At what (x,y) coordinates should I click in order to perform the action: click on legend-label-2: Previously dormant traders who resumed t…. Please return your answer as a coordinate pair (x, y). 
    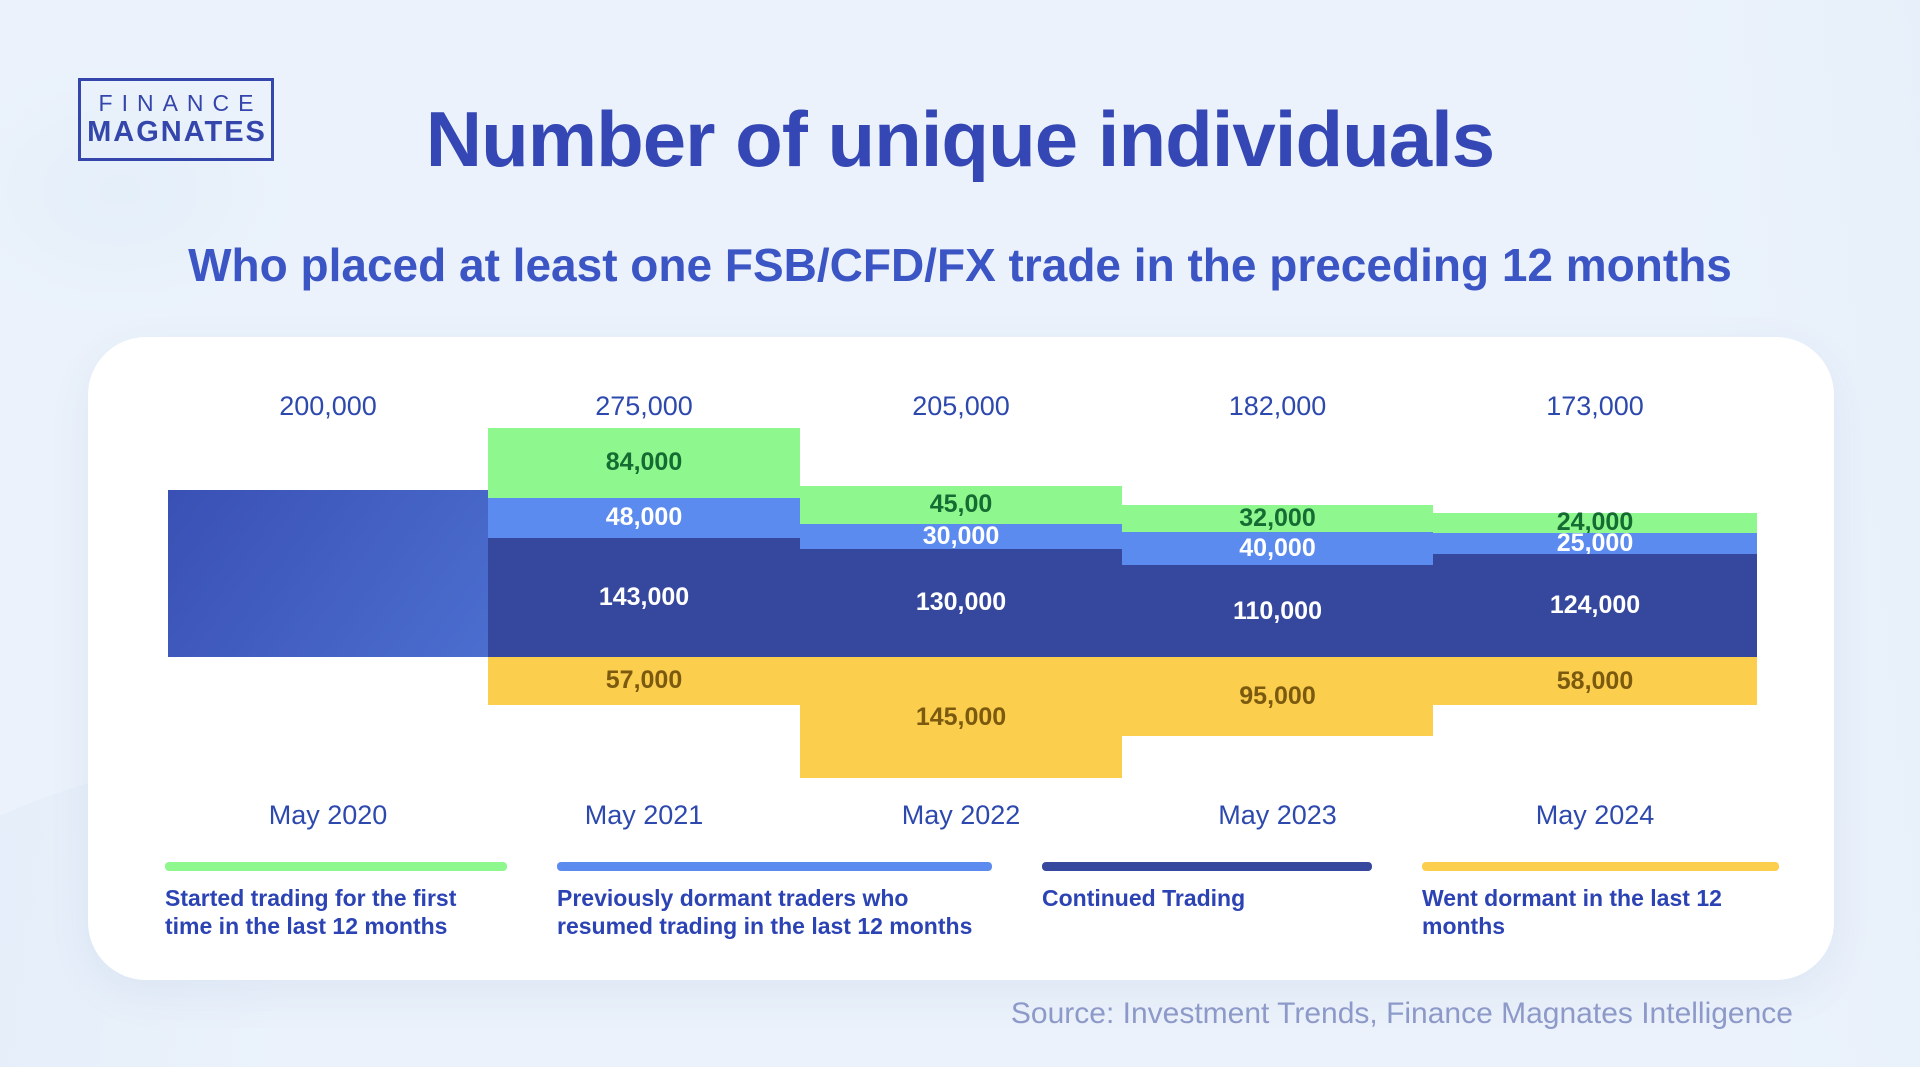
    Looking at the image, I should click on (765, 912).